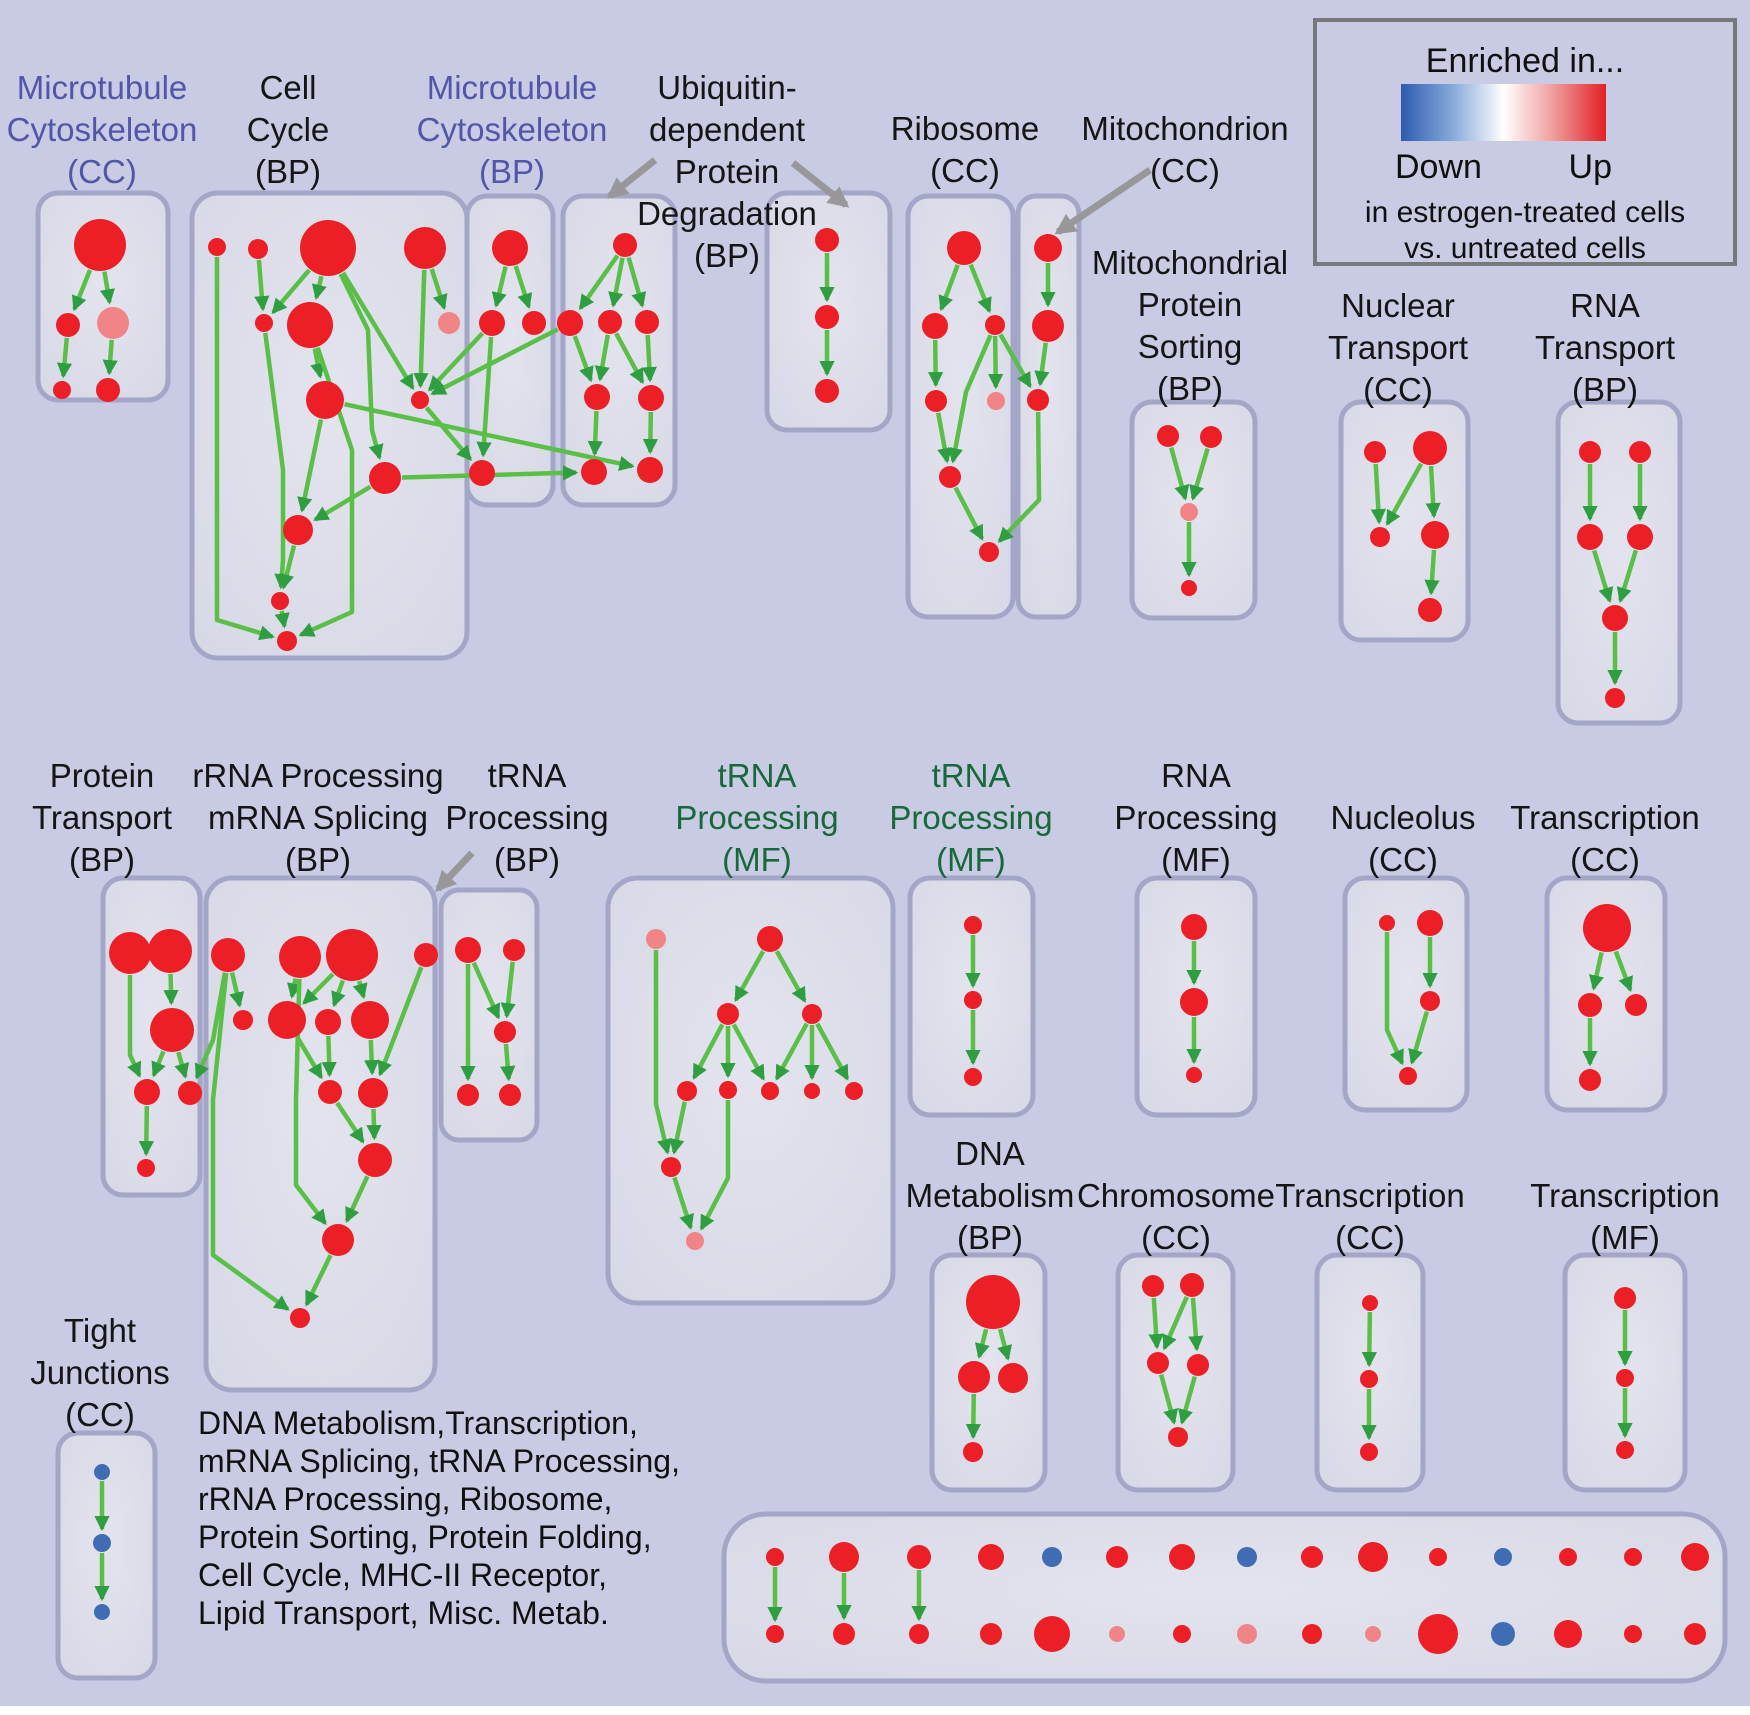  I want to click on cluster-box-nuclear-transport-cc, so click(1404, 521).